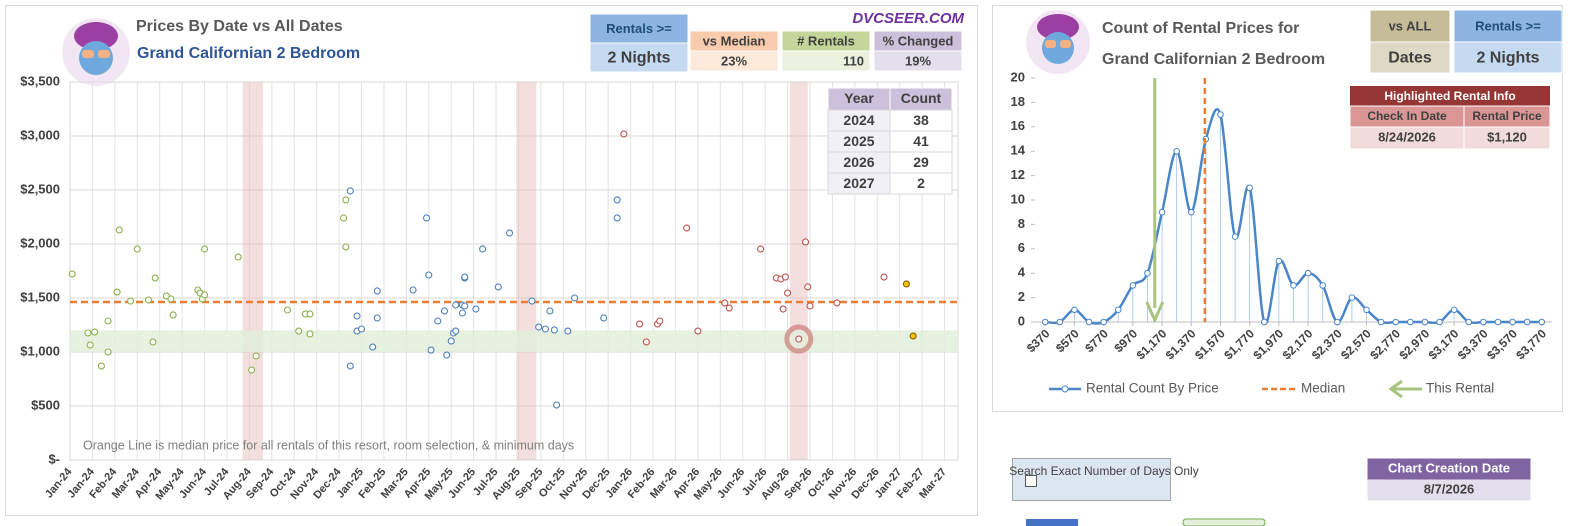  What do you see at coordinates (1200, 28) in the screenshot?
I see `right-title: Count of Rental Prices for` at bounding box center [1200, 28].